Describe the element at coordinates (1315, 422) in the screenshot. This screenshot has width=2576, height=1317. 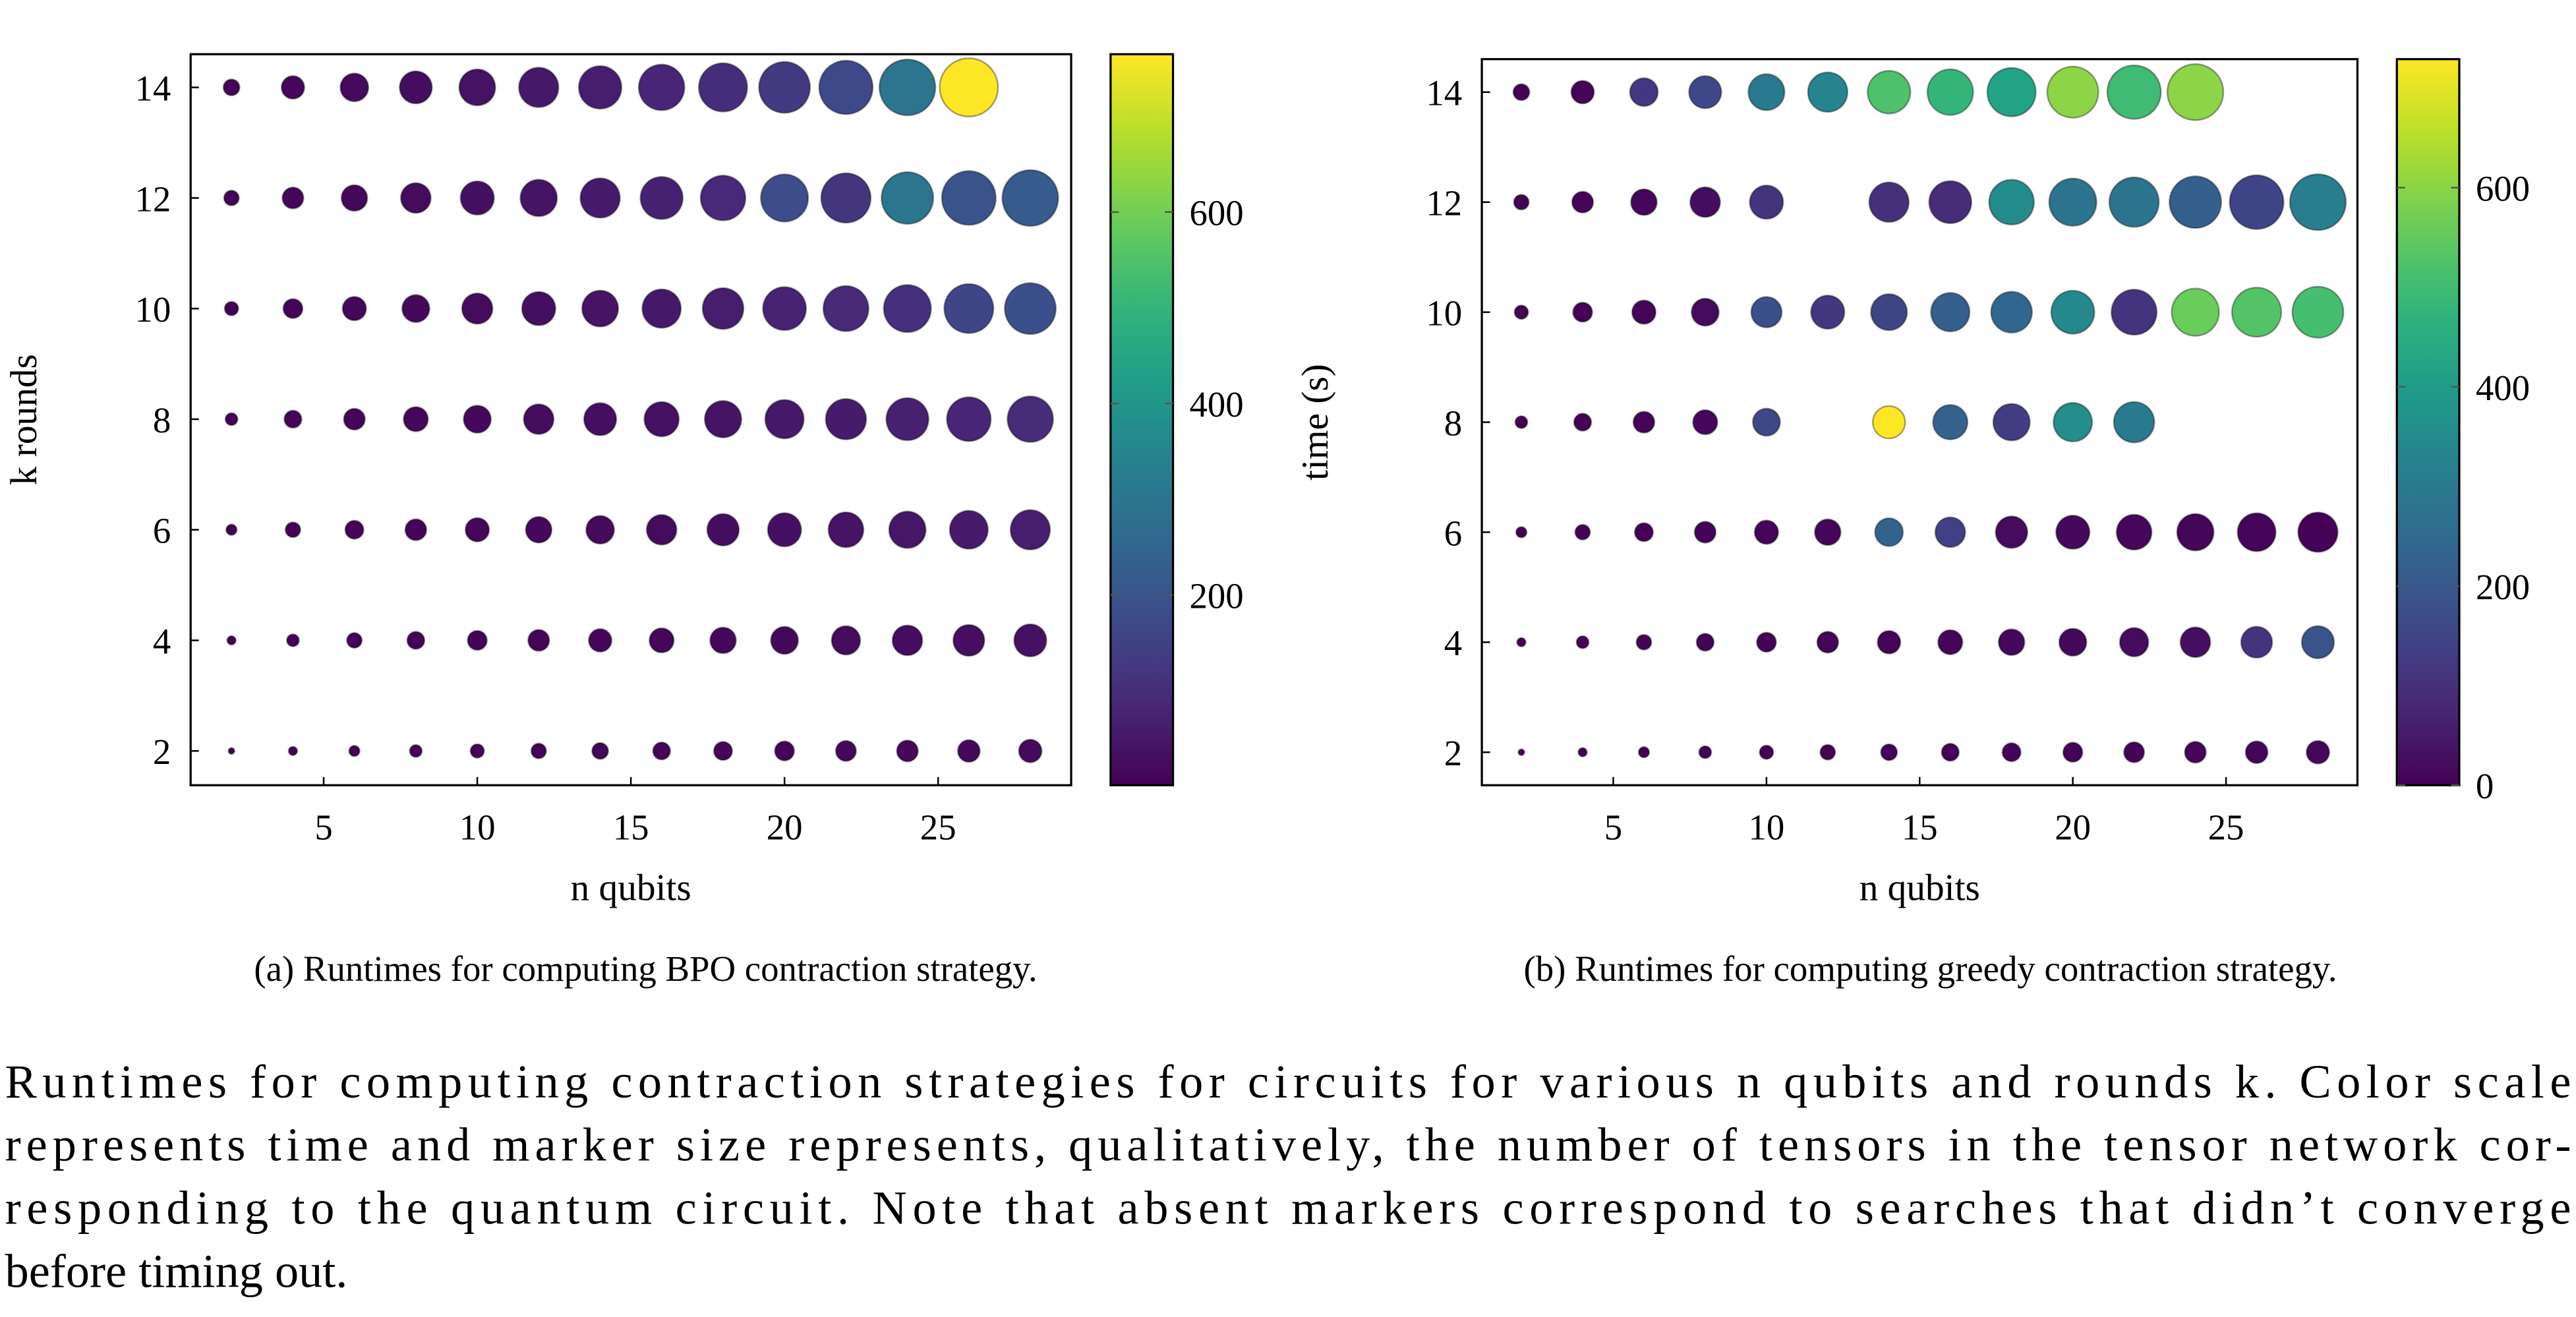
I see `y-axis-label: time (s)` at that location.